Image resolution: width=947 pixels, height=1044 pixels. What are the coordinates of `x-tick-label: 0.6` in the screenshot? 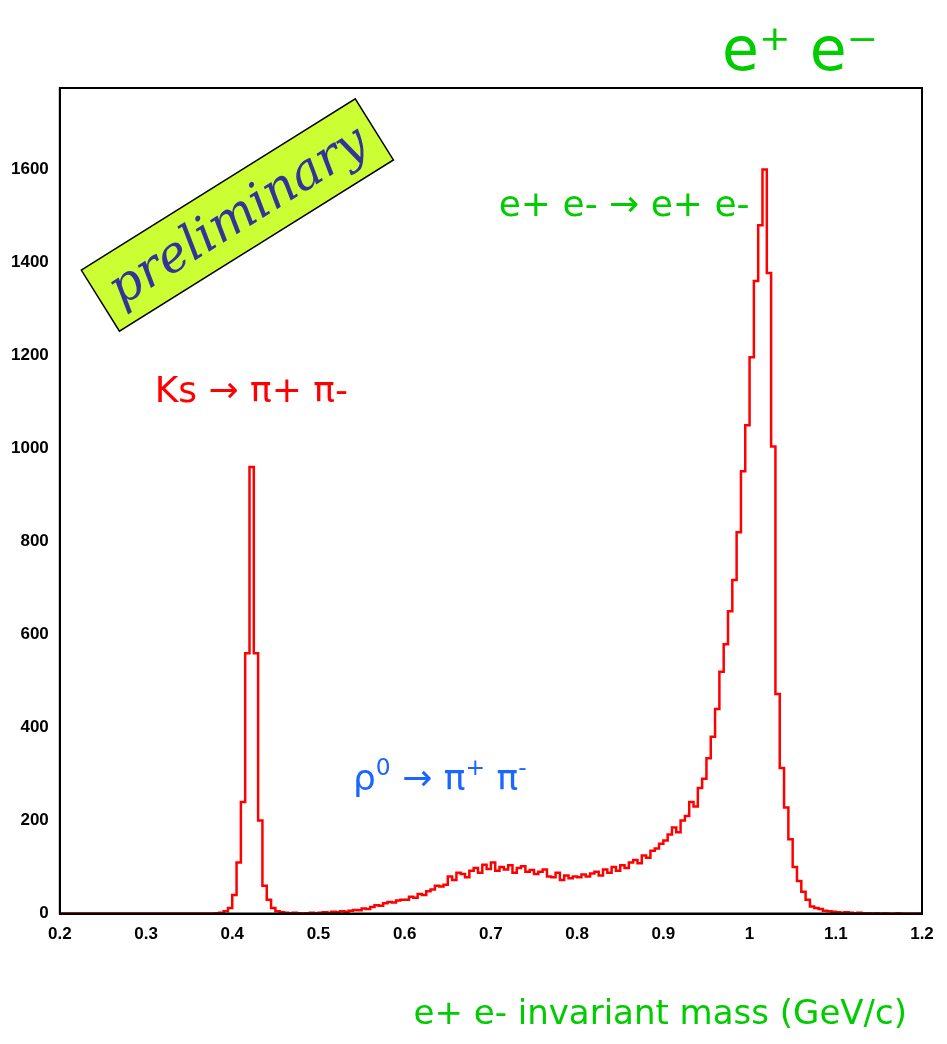 It's located at (404, 934).